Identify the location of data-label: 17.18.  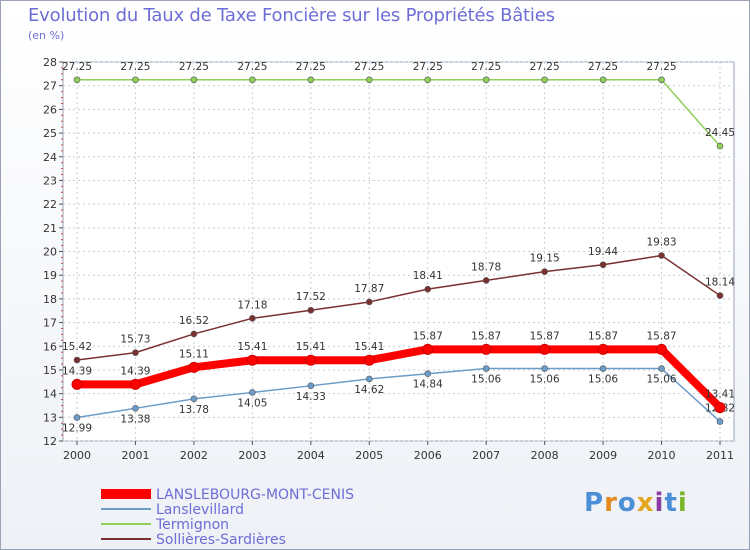
(252, 305).